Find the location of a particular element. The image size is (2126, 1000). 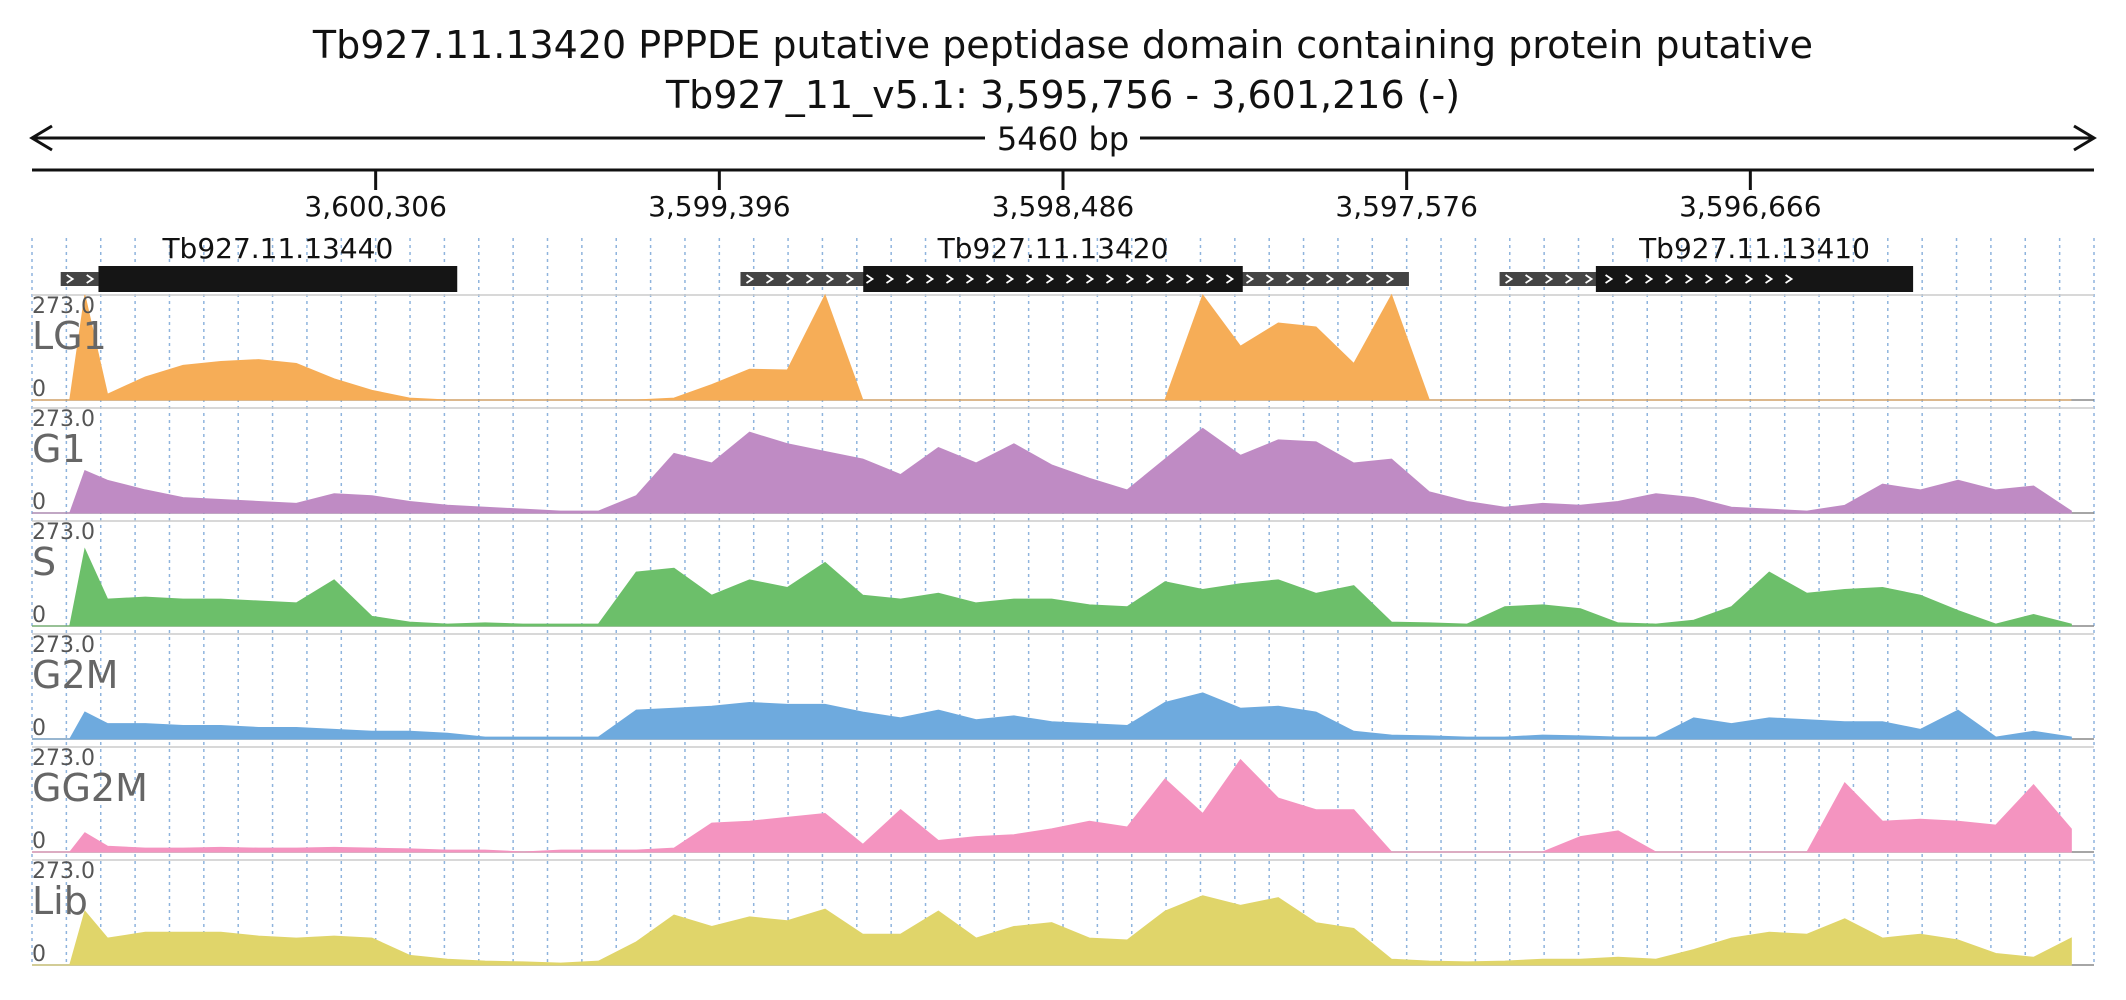

span-ruler: 5460 bp is located at coordinates (1063, 139).